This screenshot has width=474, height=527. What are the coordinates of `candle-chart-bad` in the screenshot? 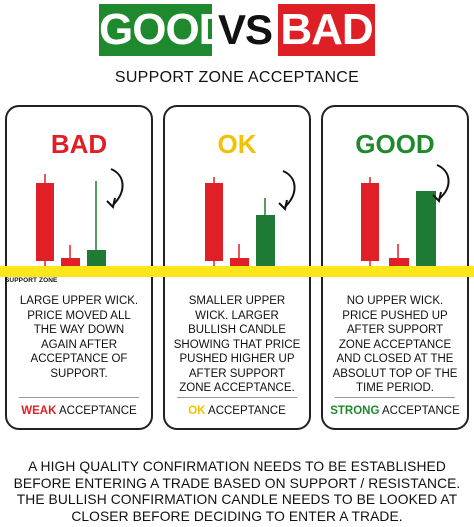 It's located at (80, 222).